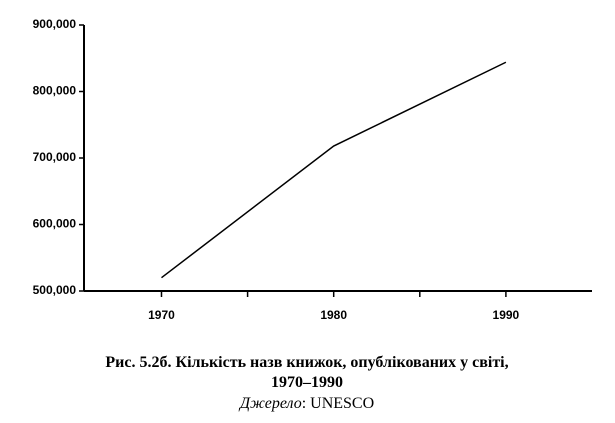 This screenshot has height=423, width=615. What do you see at coordinates (506, 315) in the screenshot?
I see `x-tick-label: 1990` at bounding box center [506, 315].